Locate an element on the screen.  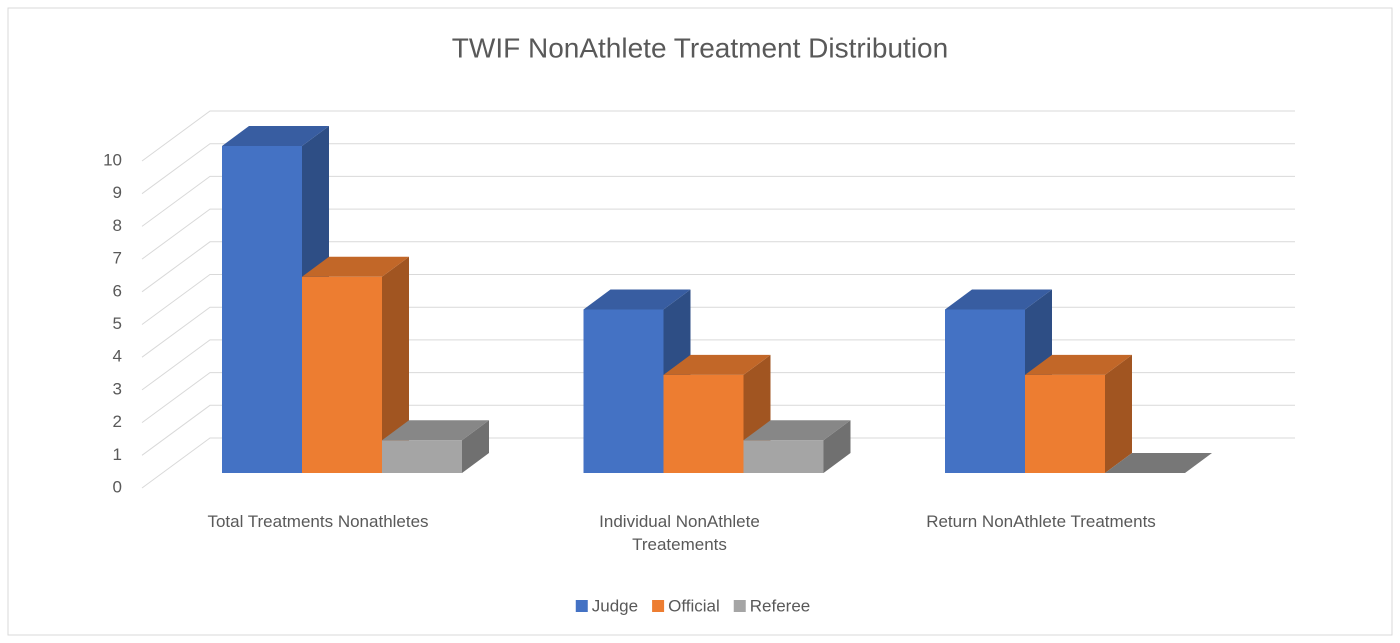
x-tick-label: Return NonAthlete Treatments is located at coordinates (1041, 521).